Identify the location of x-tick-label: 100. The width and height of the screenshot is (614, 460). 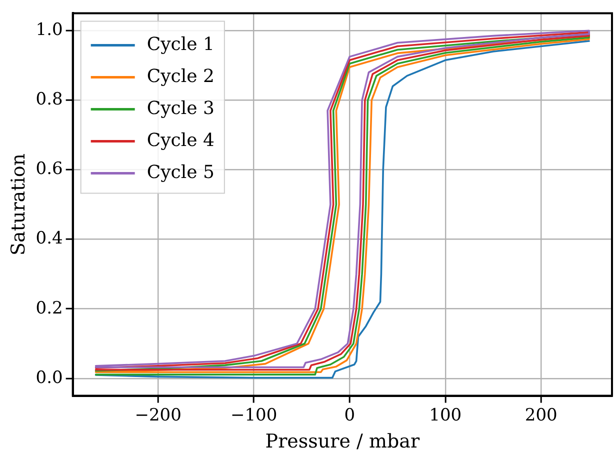
(445, 415).